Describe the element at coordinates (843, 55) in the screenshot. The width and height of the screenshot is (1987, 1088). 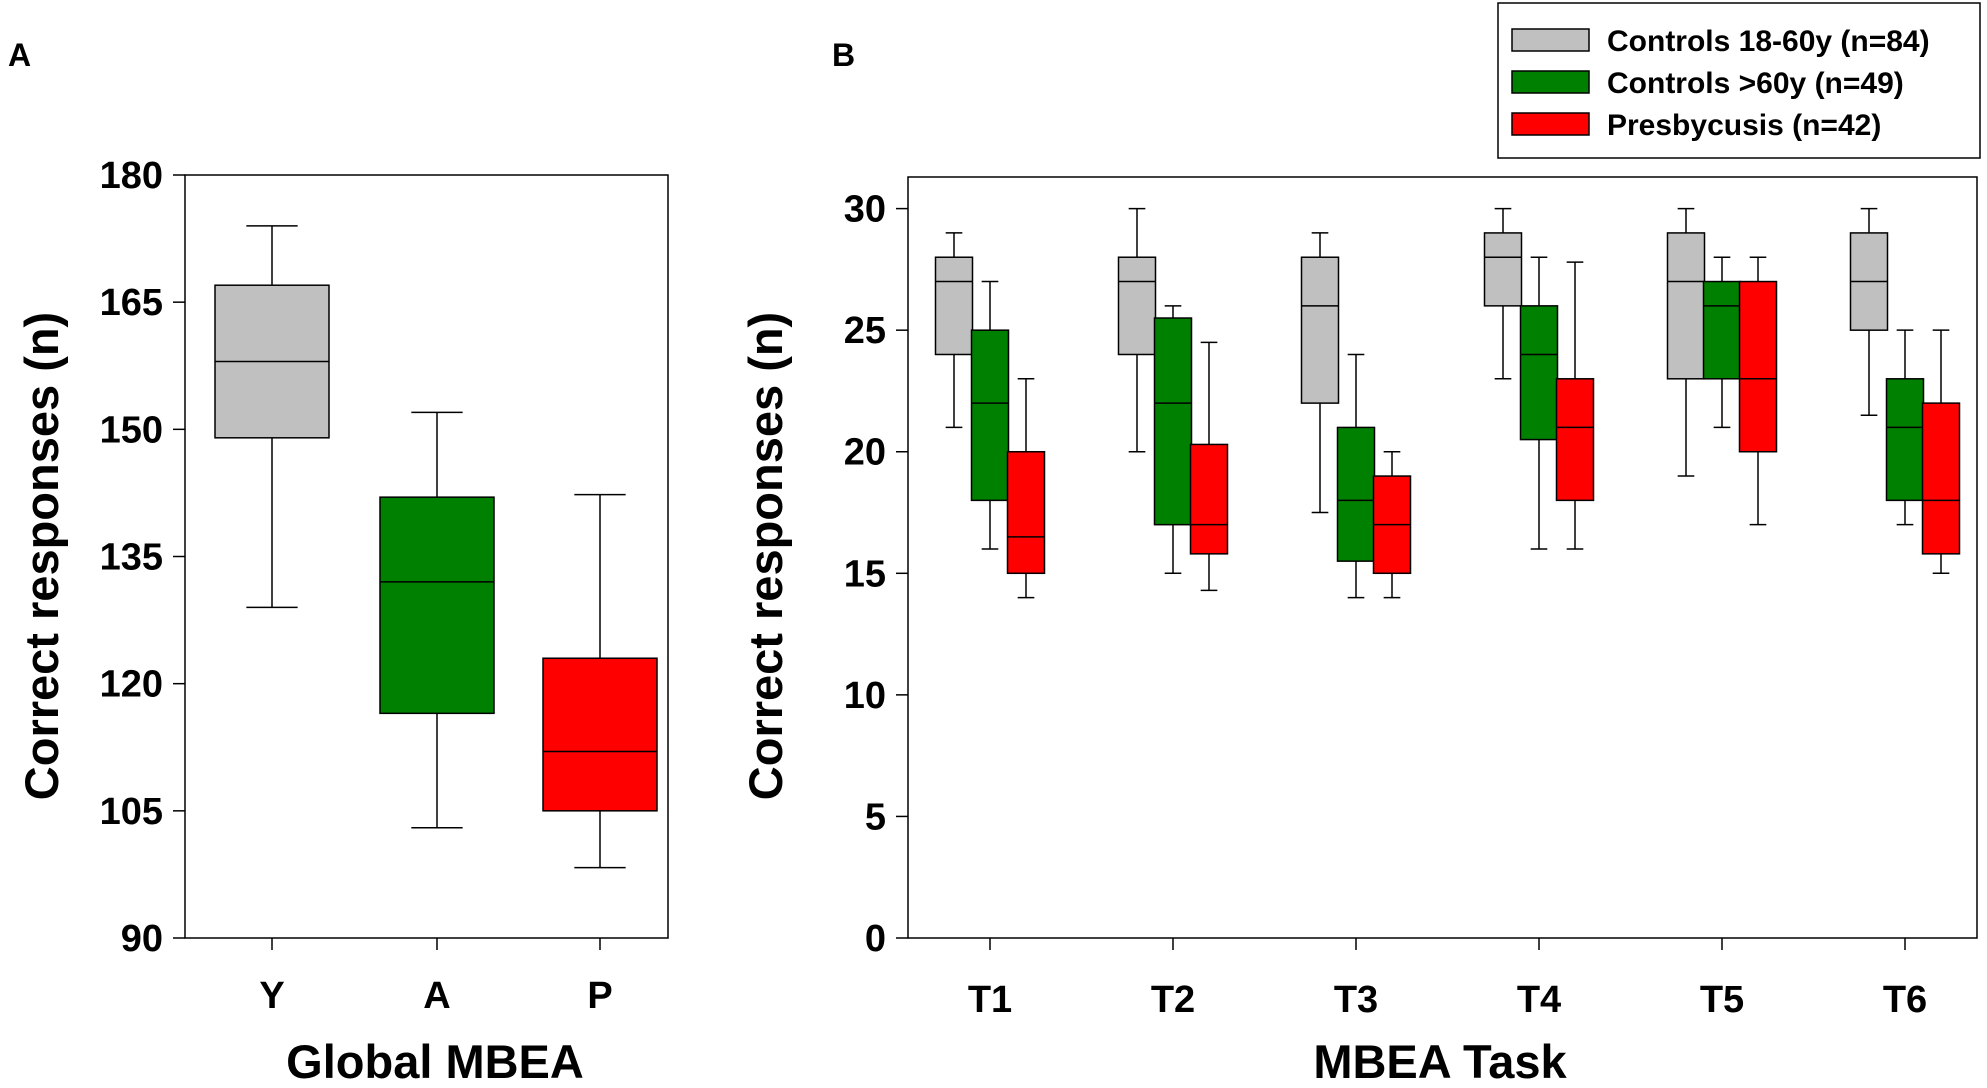
I see `panel-b-letter: B` at that location.